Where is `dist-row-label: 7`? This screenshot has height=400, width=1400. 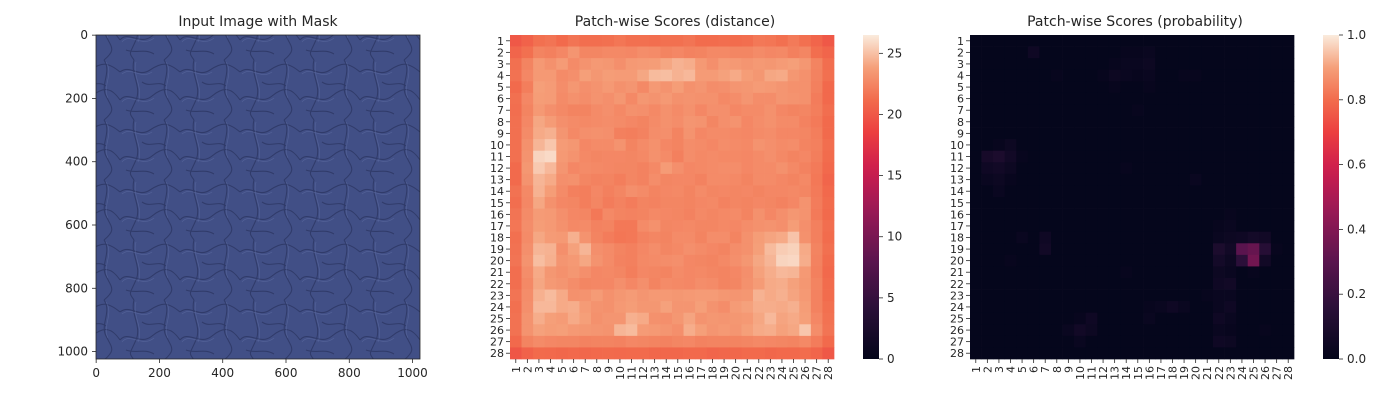 dist-row-label: 7 is located at coordinates (500, 110).